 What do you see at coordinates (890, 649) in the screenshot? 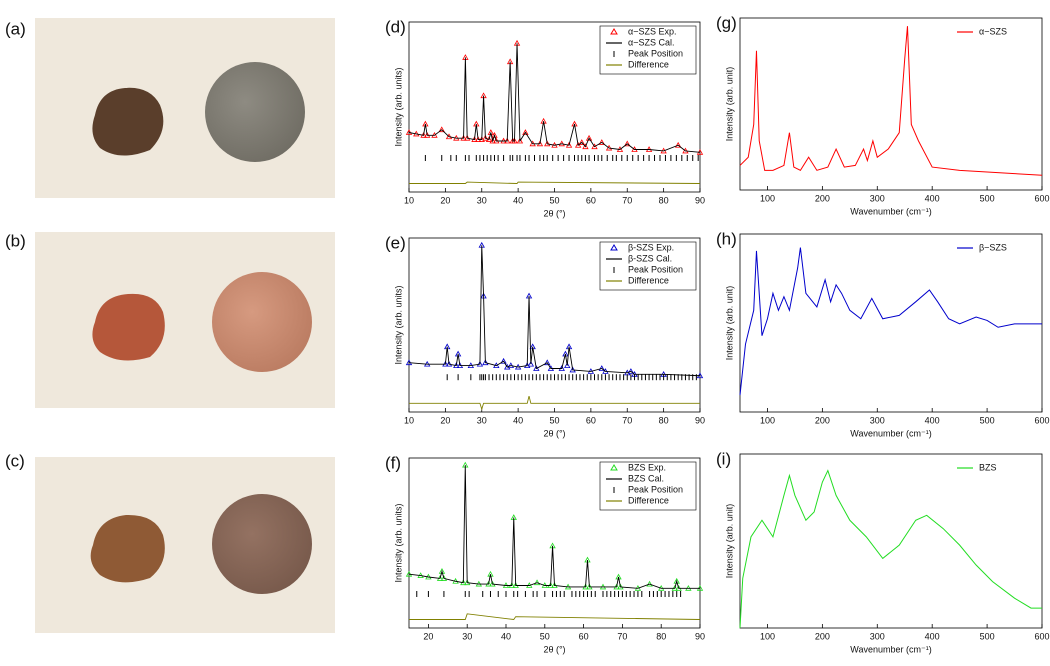
I see `x-axis-label: Wavenumber (cm⁻¹)` at bounding box center [890, 649].